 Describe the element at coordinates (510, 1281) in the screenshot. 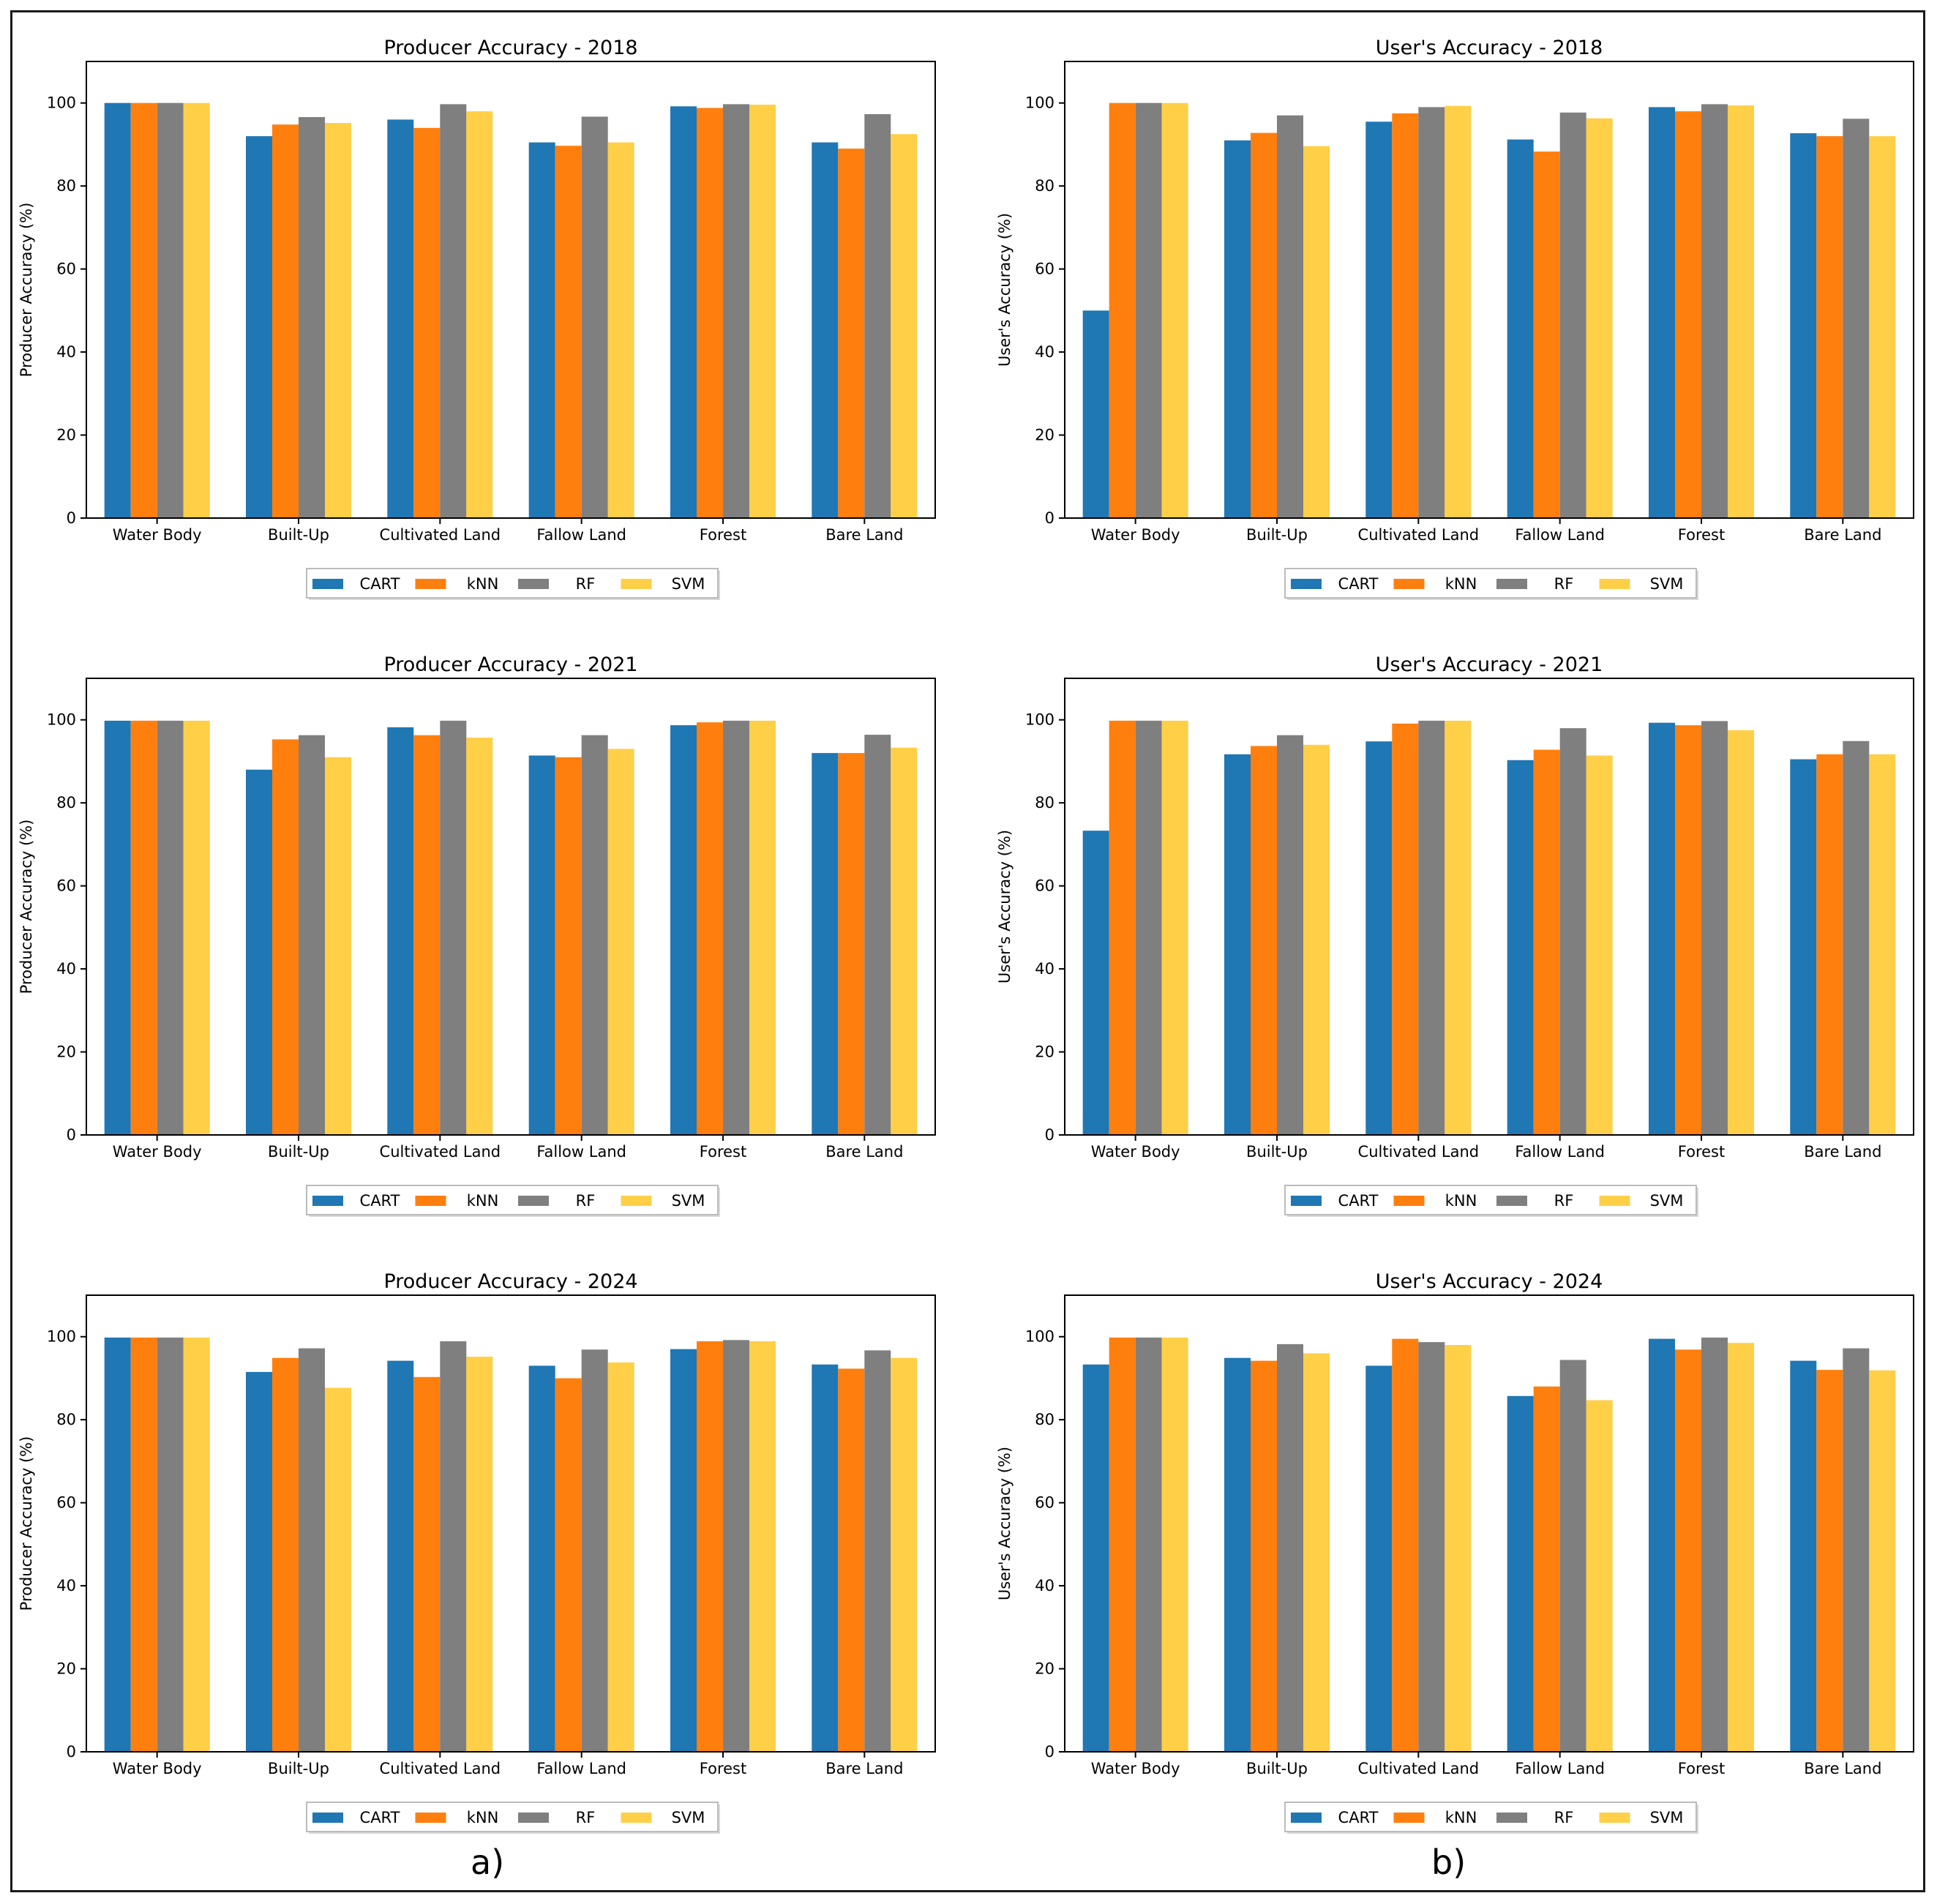

I see `chart-title: Producer Accuracy - 2024` at that location.